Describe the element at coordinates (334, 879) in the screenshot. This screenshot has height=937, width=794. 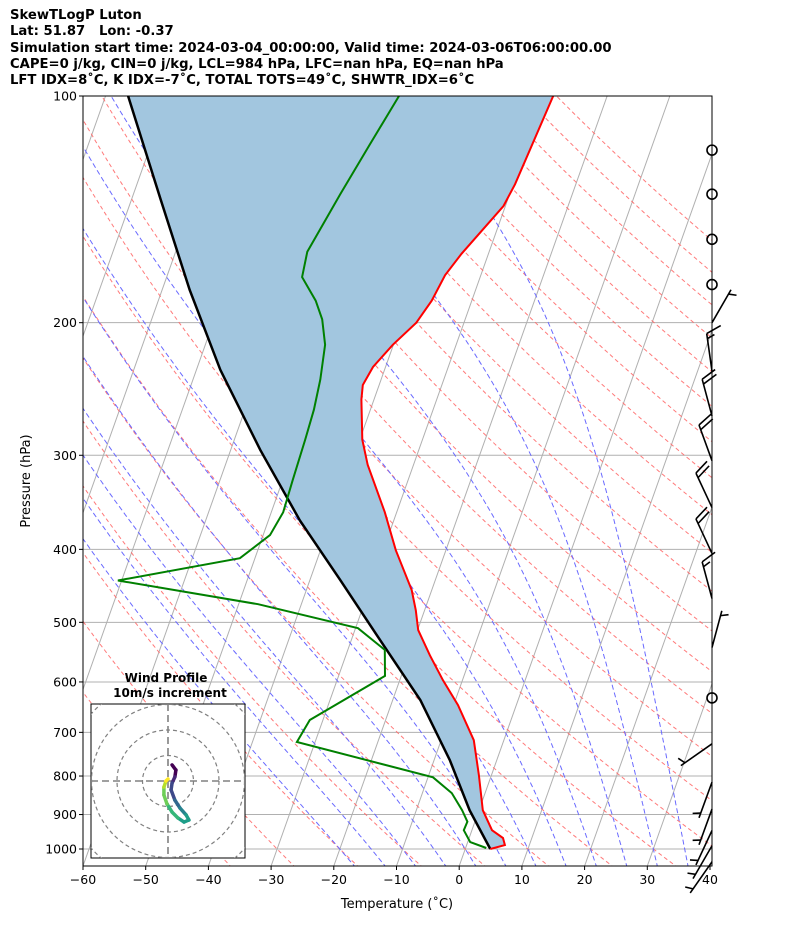
I see `x-tick-label: −20` at that location.